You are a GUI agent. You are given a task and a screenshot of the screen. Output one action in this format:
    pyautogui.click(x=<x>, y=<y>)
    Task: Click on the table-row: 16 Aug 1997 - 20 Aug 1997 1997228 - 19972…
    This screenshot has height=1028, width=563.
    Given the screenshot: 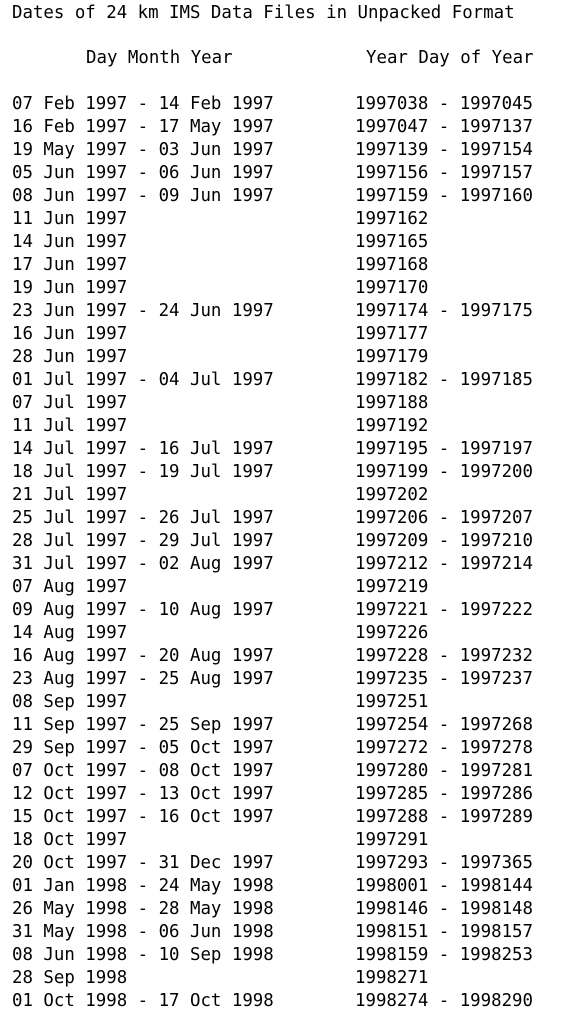 What is the action you would take?
    pyautogui.click(x=284, y=657)
    